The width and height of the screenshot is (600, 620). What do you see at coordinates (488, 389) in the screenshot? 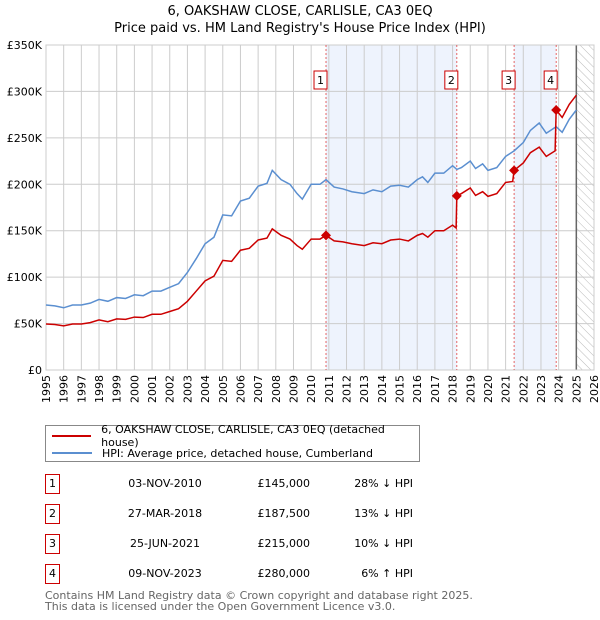
I see `x-tick-label: 2020` at bounding box center [488, 389].